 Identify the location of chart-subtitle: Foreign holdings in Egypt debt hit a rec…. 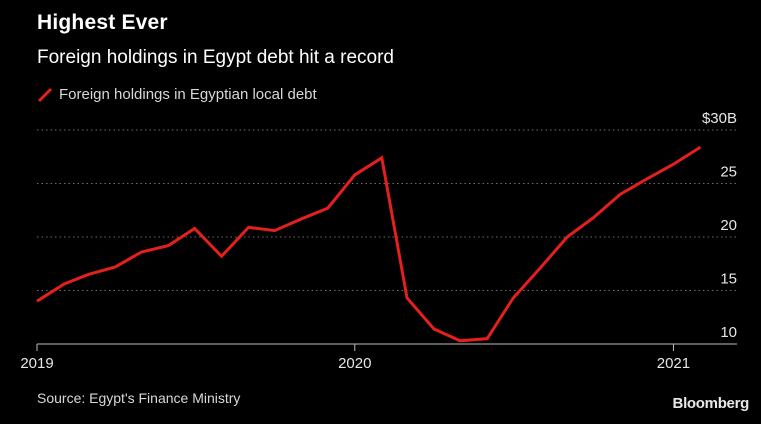
(215, 57).